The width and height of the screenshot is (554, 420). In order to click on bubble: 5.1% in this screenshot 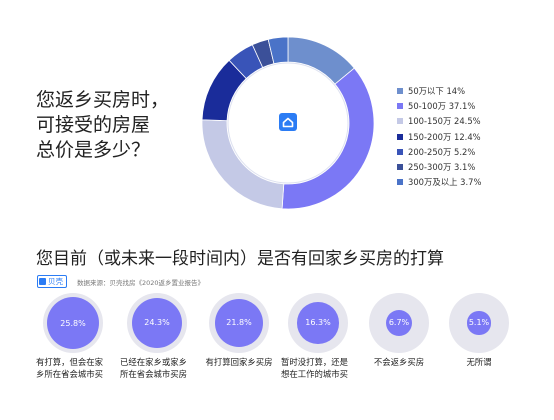, I will do `click(479, 323)`.